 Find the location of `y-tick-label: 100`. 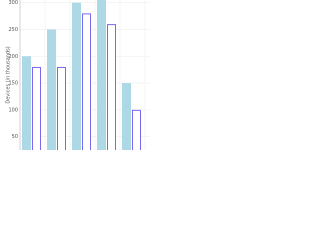

y-tick-label: 100 is located at coordinates (13, 110).